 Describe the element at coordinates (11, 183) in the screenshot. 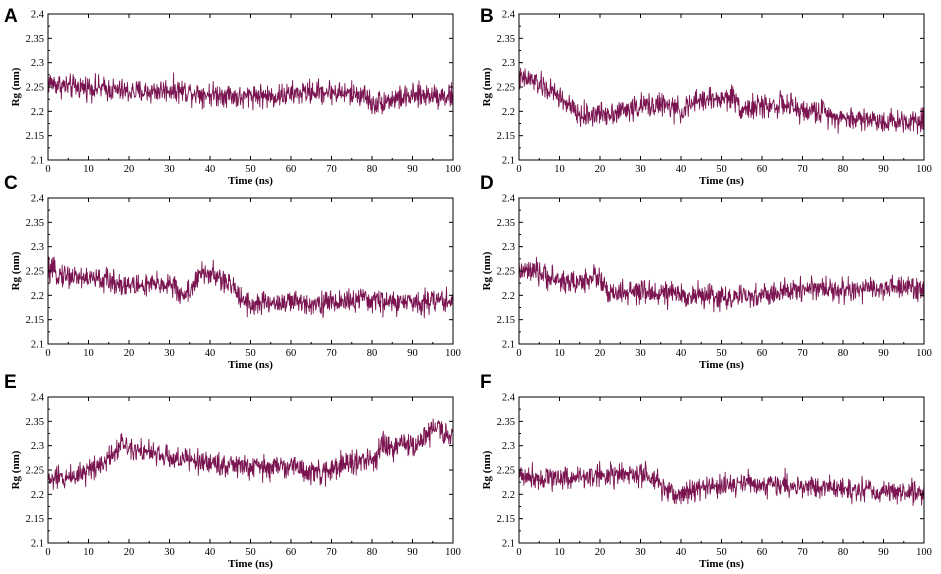

I see `panel-letter-c: C` at that location.